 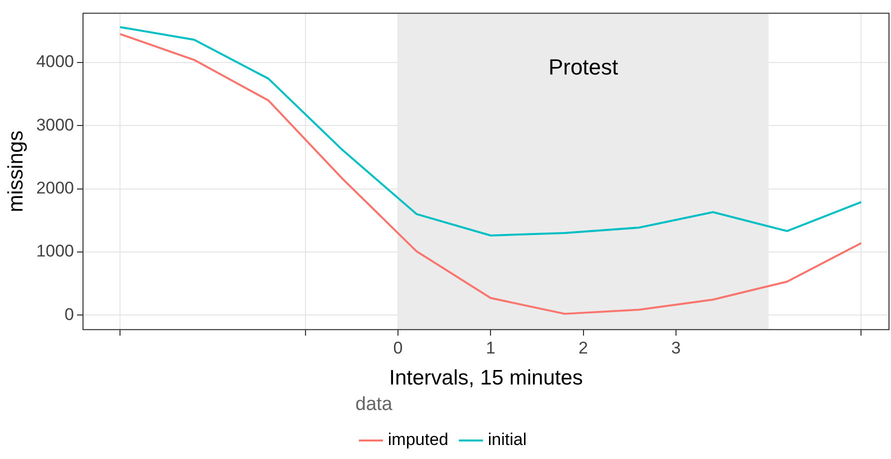 What do you see at coordinates (55, 124) in the screenshot?
I see `y-tick-label: 3000` at bounding box center [55, 124].